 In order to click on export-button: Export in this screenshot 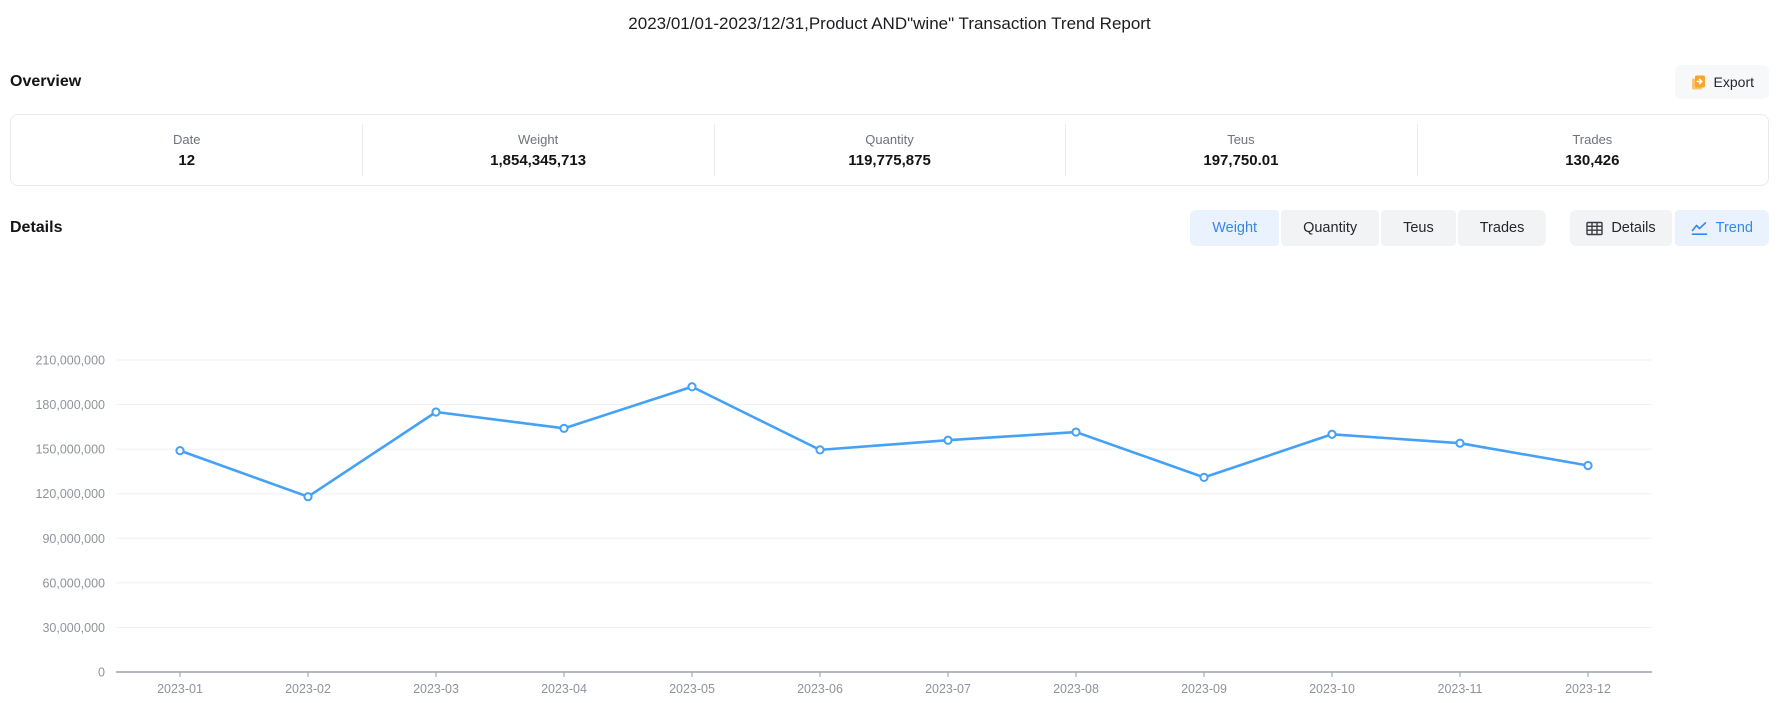, I will do `click(1721, 82)`.